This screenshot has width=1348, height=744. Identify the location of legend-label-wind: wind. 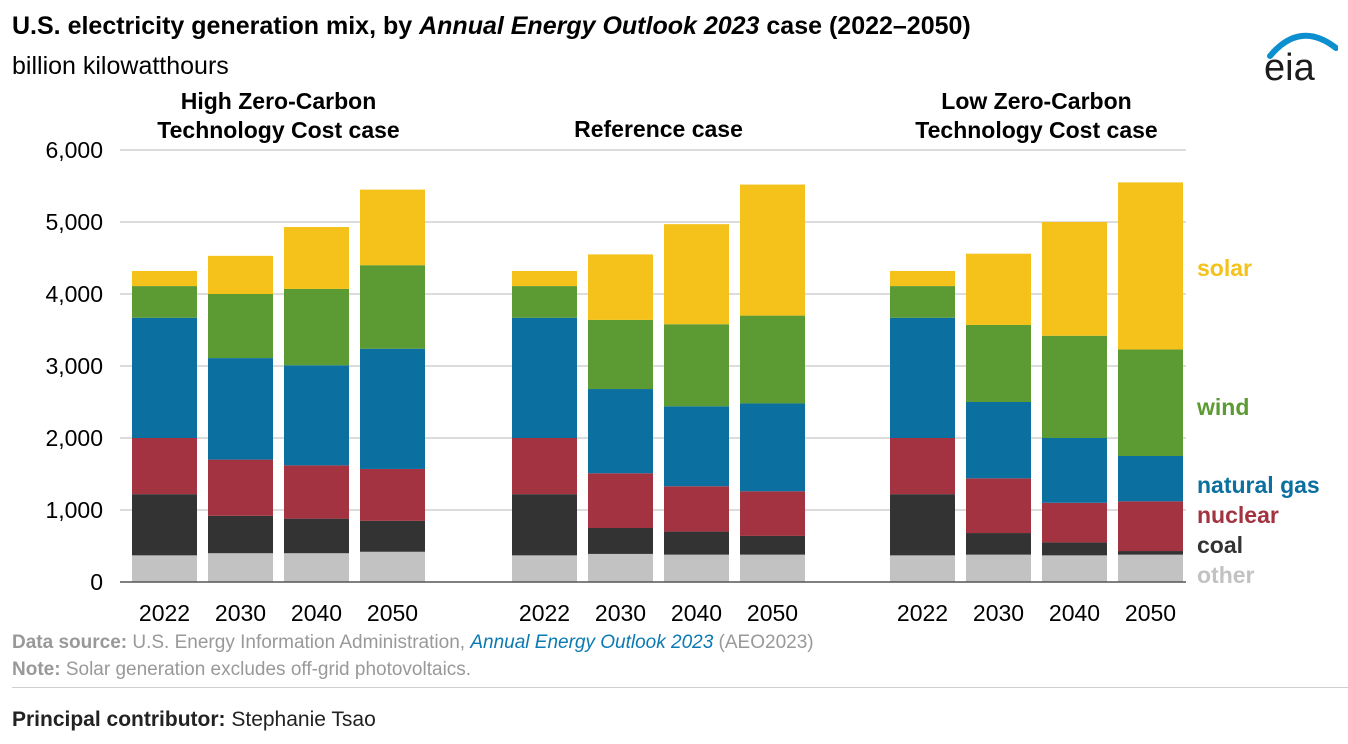
(1222, 407).